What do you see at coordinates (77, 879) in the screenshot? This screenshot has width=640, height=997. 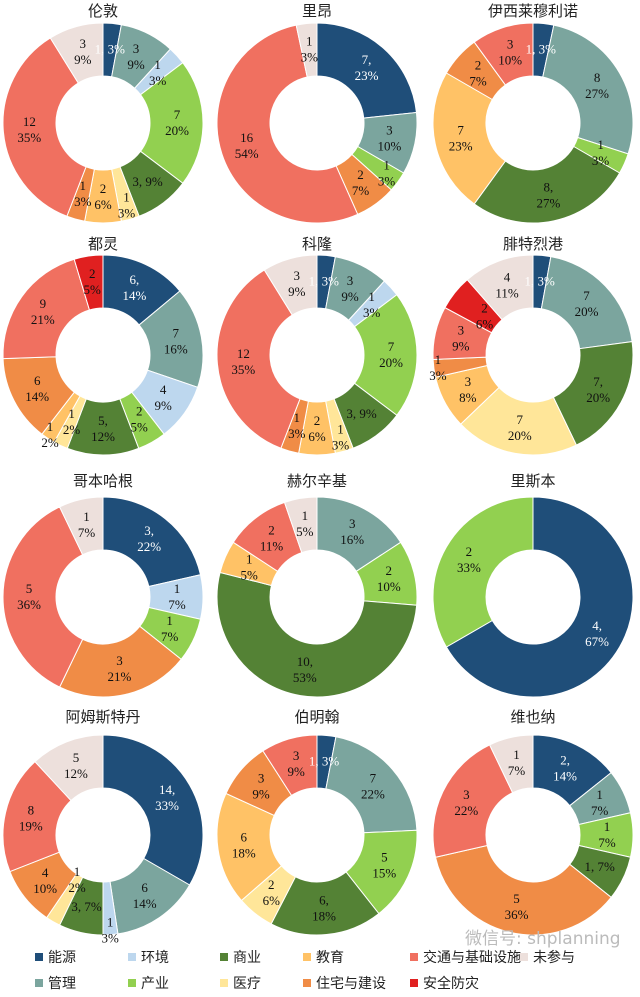 I see `slice-label: 1 2%` at bounding box center [77, 879].